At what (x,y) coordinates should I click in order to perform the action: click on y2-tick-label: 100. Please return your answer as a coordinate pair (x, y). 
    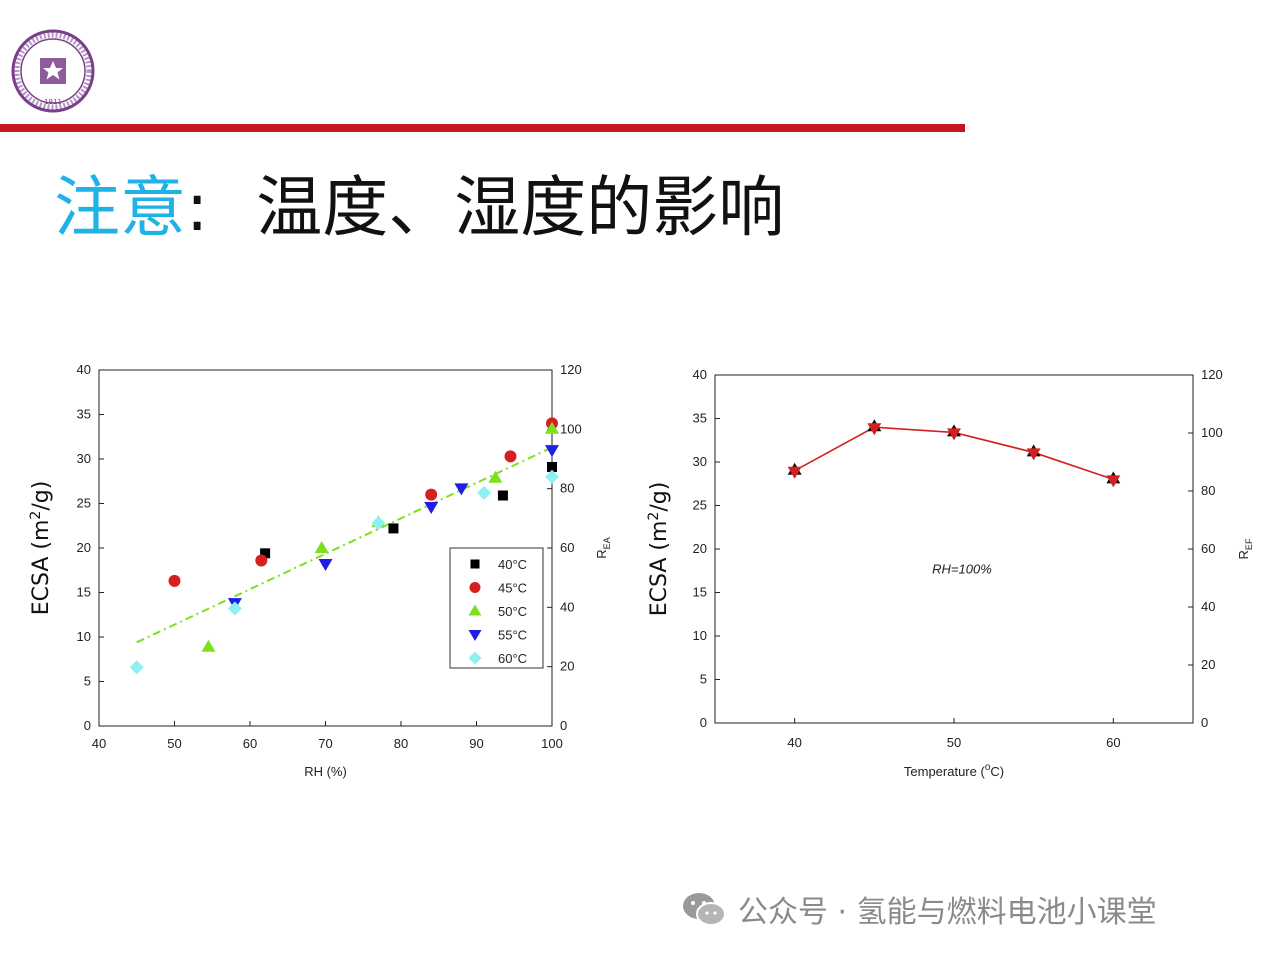
    Looking at the image, I should click on (1212, 432).